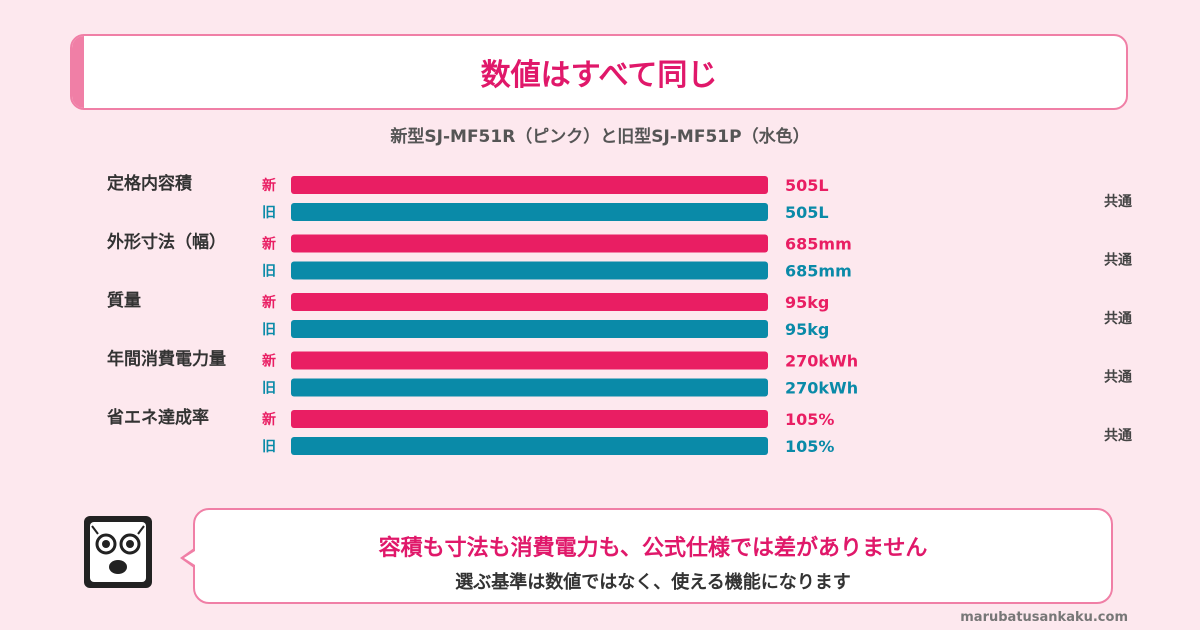 Image resolution: width=1200 pixels, height=630 pixels. I want to click on data-label-new: 95kg, so click(807, 302).